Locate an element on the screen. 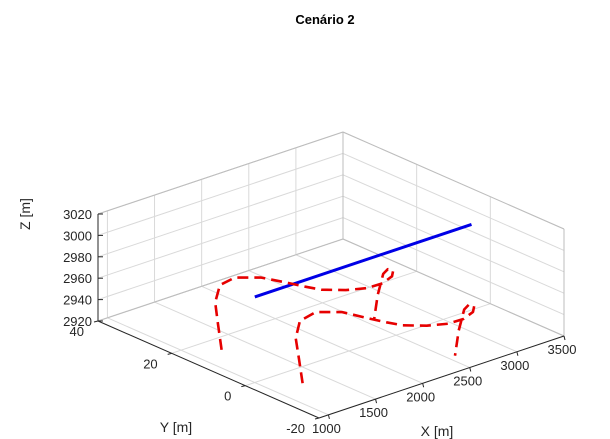 The width and height of the screenshot is (610, 439). y-tick-label: 40 is located at coordinates (77, 331).